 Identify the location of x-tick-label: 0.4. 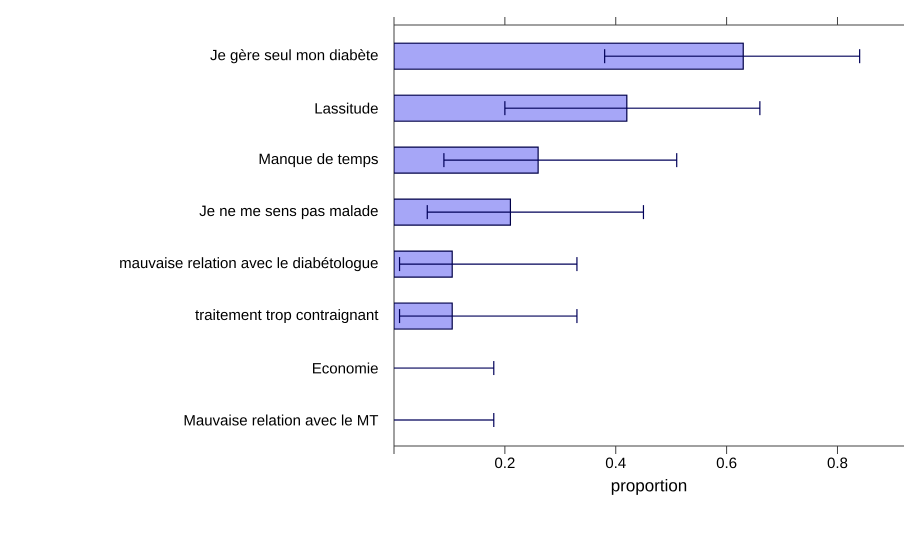
(616, 463).